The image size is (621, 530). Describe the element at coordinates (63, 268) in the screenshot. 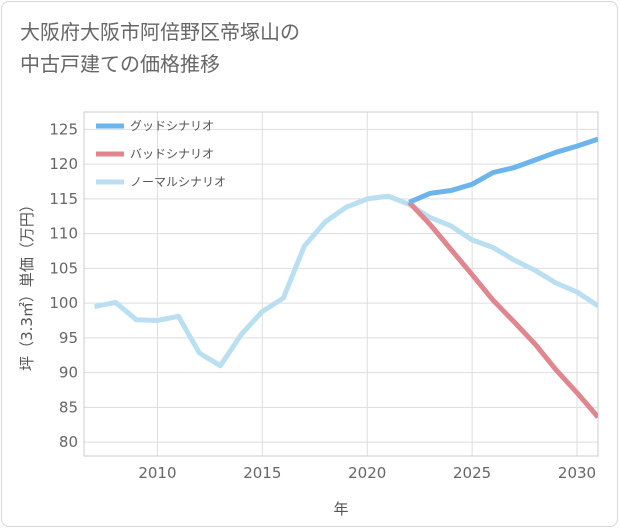

I see `y-tick-label: 105` at that location.